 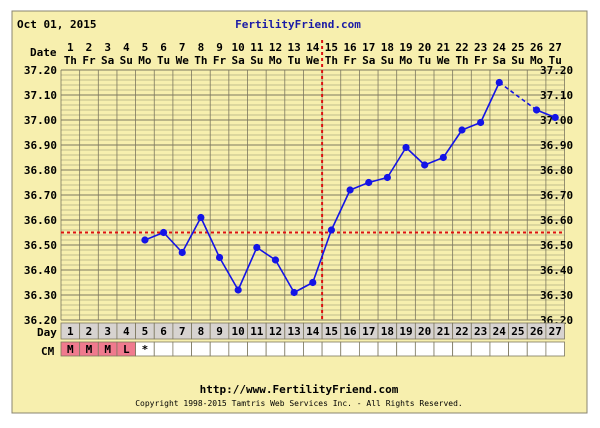 I want to click on day-label: 15, so click(x=331, y=331).